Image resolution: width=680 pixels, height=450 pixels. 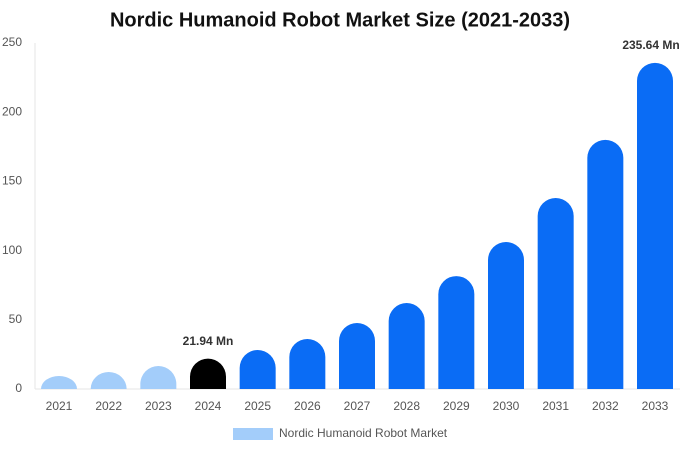 What do you see at coordinates (253, 434) in the screenshot?
I see `legend-swatch` at bounding box center [253, 434].